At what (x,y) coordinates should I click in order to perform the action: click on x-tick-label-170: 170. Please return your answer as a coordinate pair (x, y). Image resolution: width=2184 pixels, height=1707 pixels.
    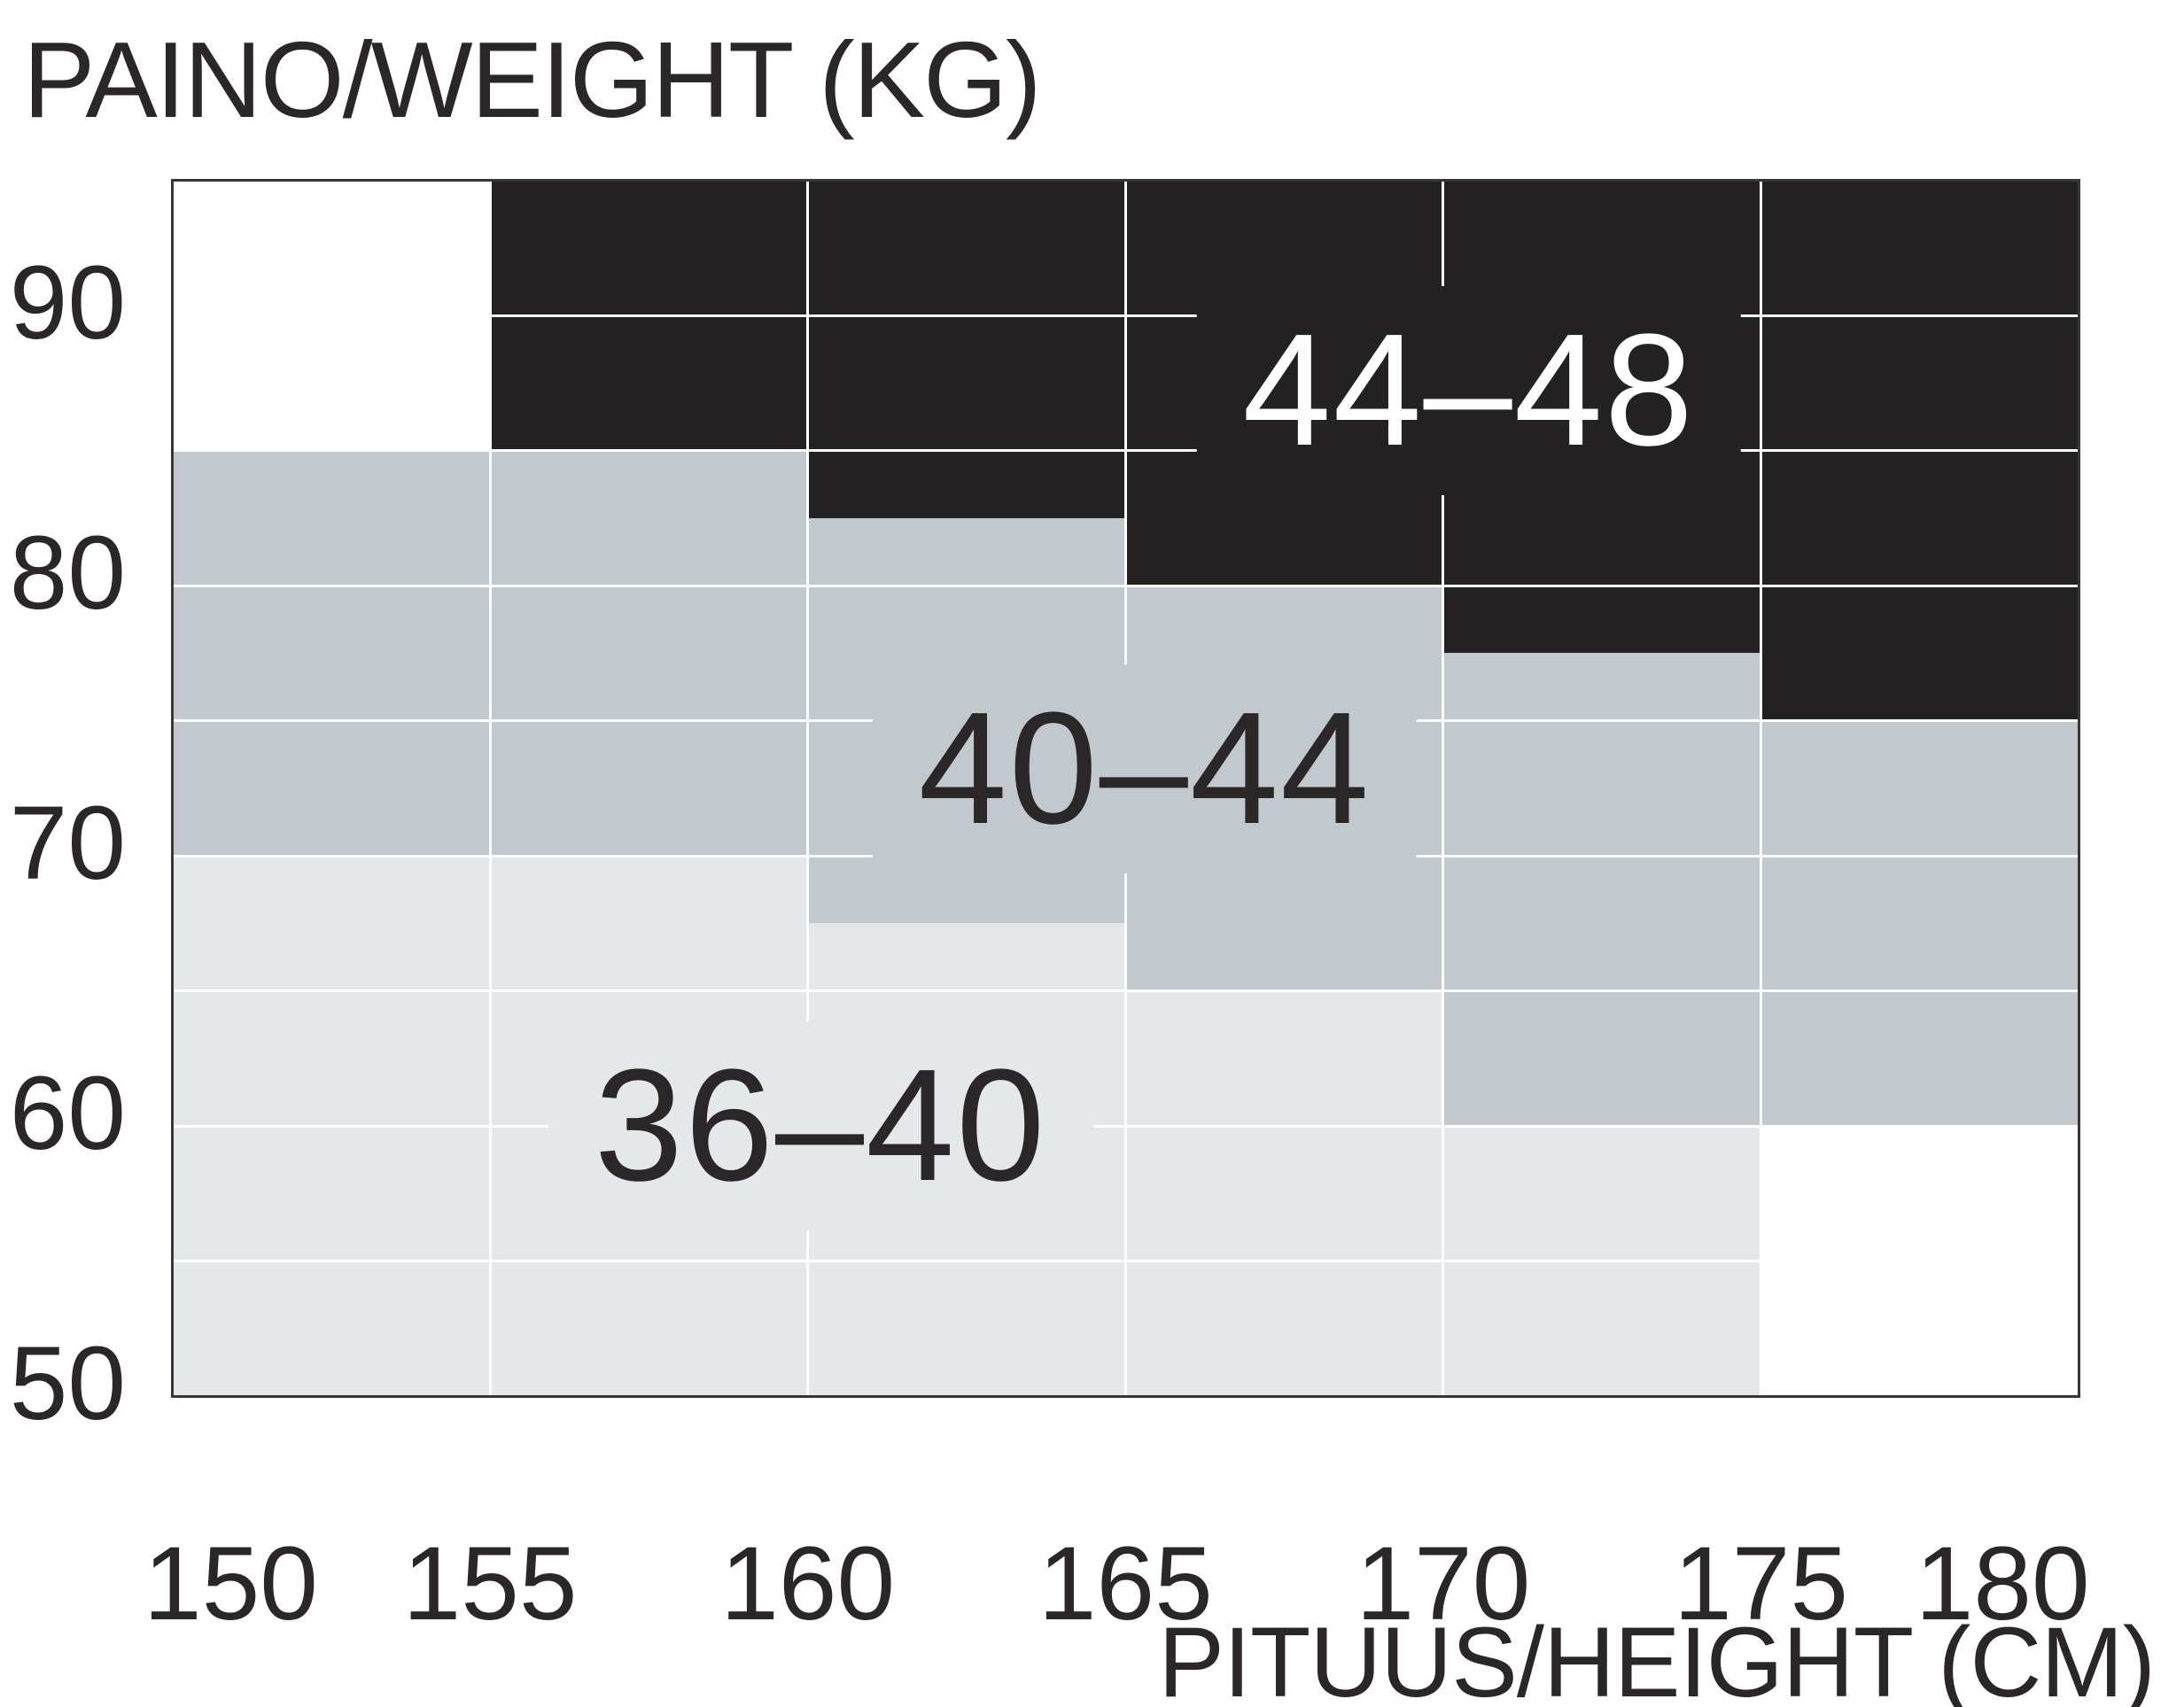
    Looking at the image, I should click on (1443, 1583).